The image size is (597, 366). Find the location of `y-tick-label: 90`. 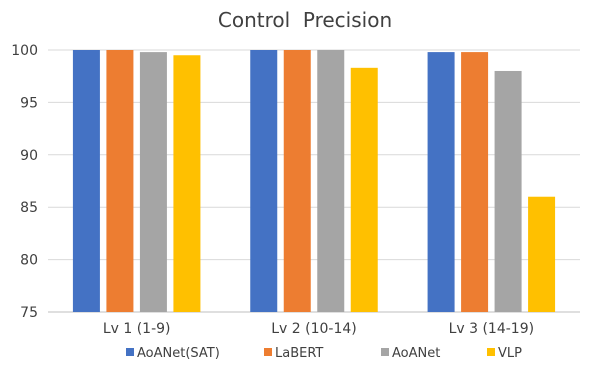

y-tick-label: 90 is located at coordinates (29, 156).